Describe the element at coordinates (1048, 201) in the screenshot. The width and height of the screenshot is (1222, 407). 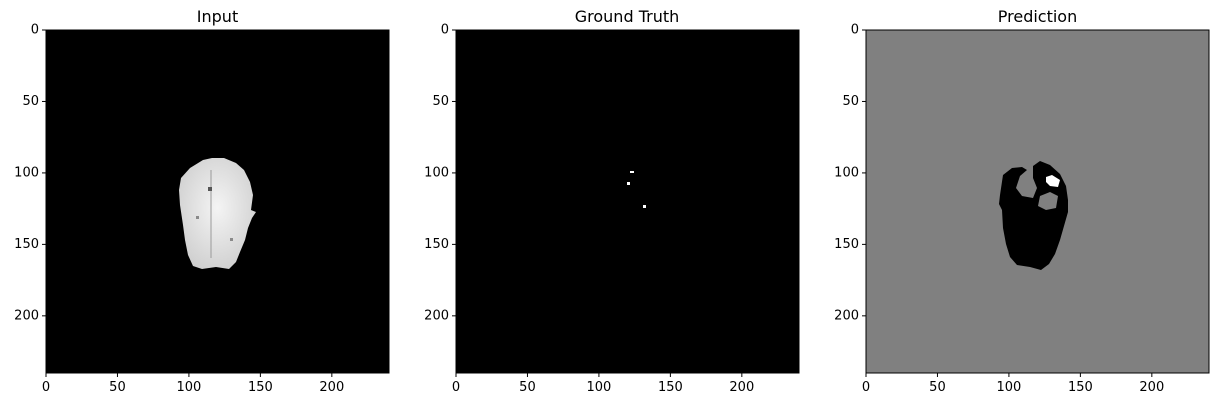
I see `prediction-gap` at that location.